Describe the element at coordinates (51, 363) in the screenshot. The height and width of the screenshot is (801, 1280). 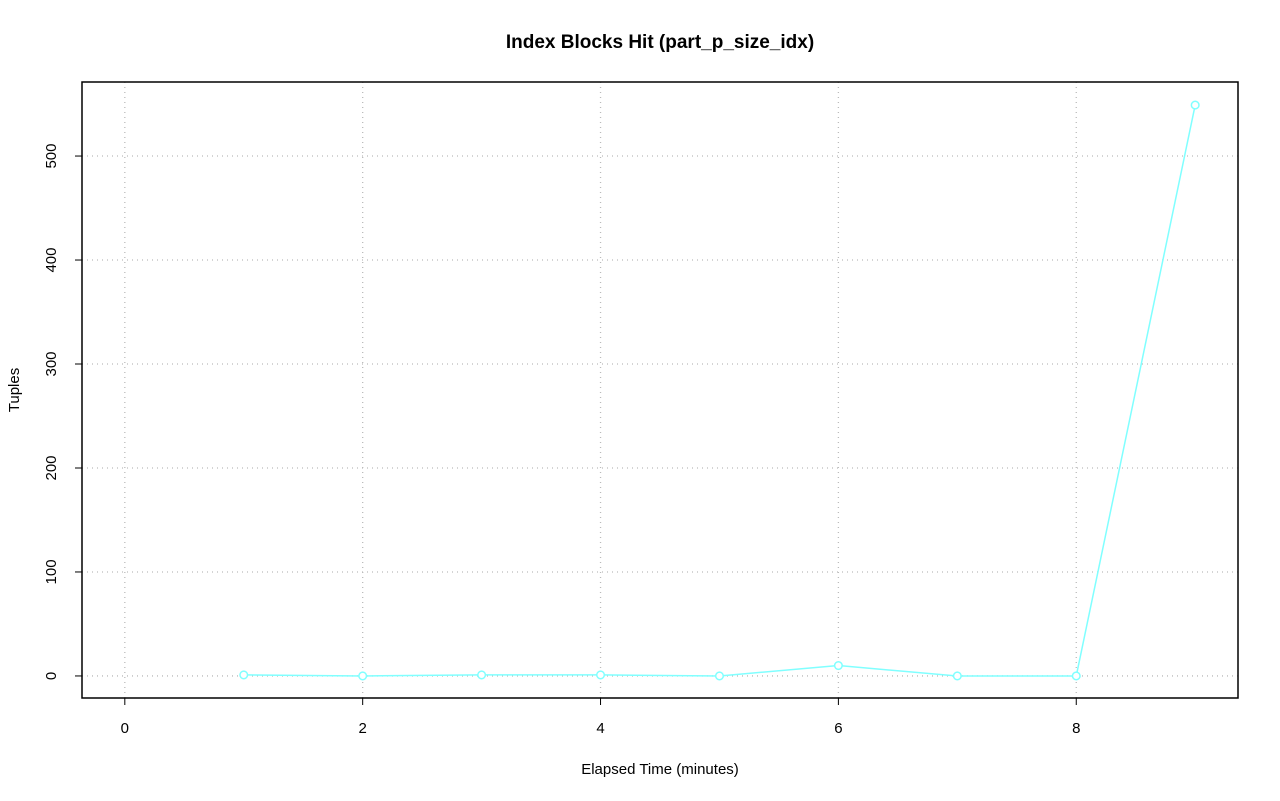
I see `y-tick-label: 300` at that location.